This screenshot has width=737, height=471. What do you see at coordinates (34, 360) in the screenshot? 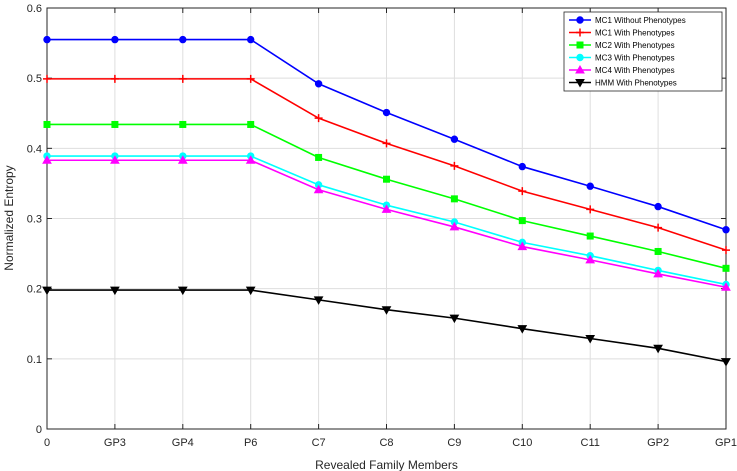
I see `y-tick-label: 0.1` at bounding box center [34, 360].